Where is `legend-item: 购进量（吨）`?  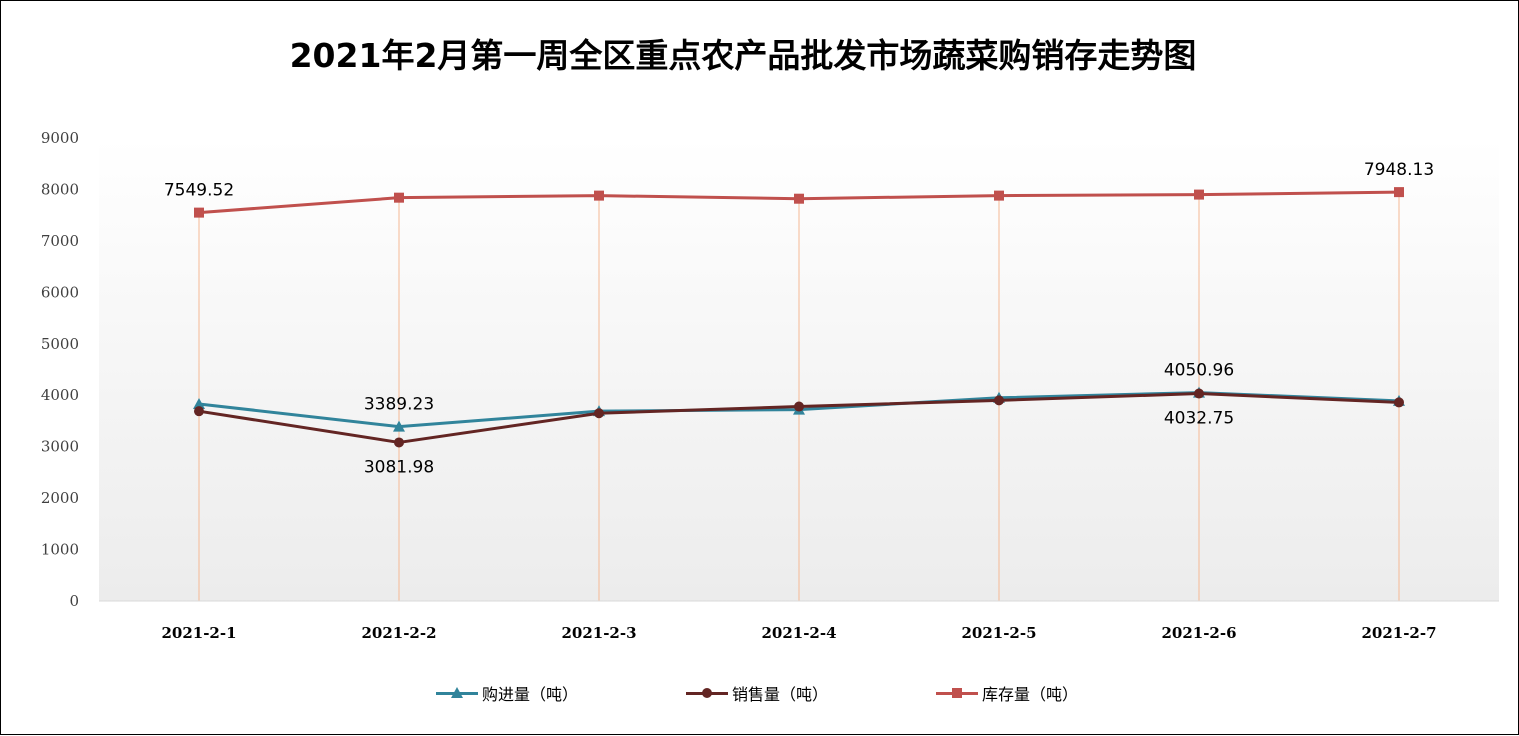 legend-item: 购进量（吨） is located at coordinates (507, 693).